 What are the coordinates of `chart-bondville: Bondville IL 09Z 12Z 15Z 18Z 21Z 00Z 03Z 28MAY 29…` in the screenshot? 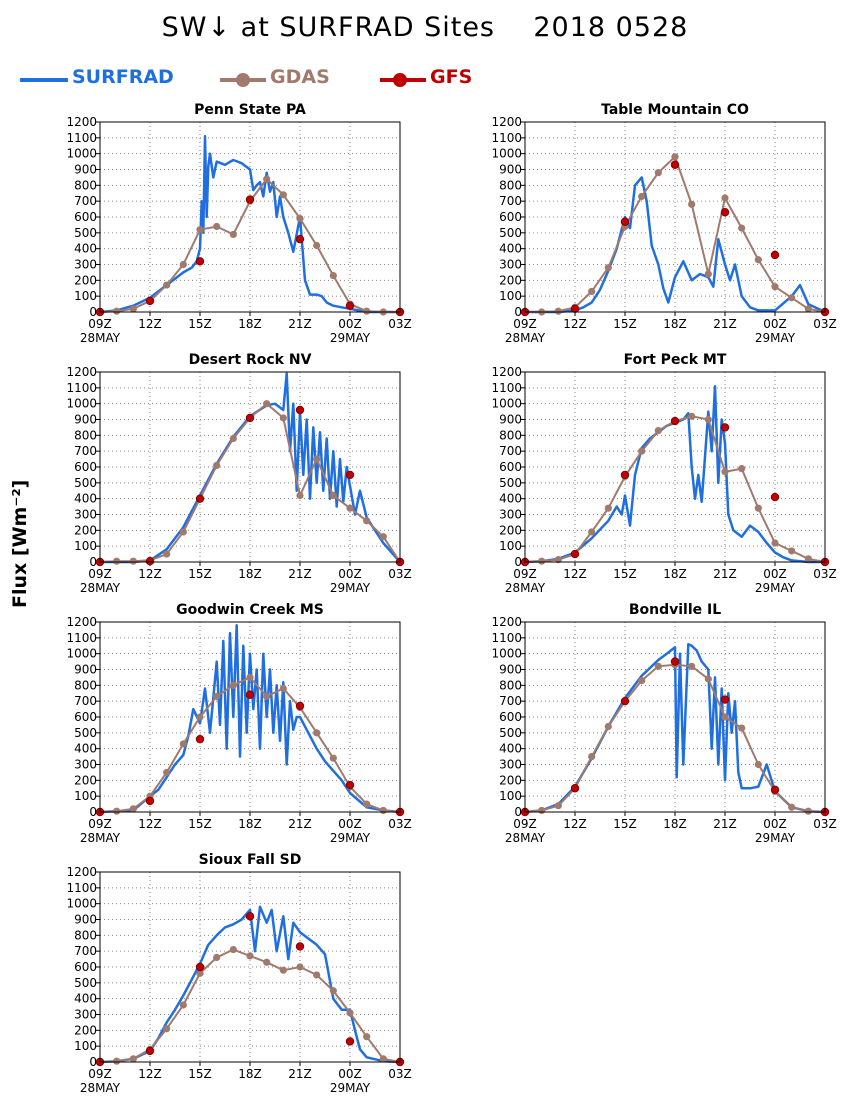 It's located at (663, 723).